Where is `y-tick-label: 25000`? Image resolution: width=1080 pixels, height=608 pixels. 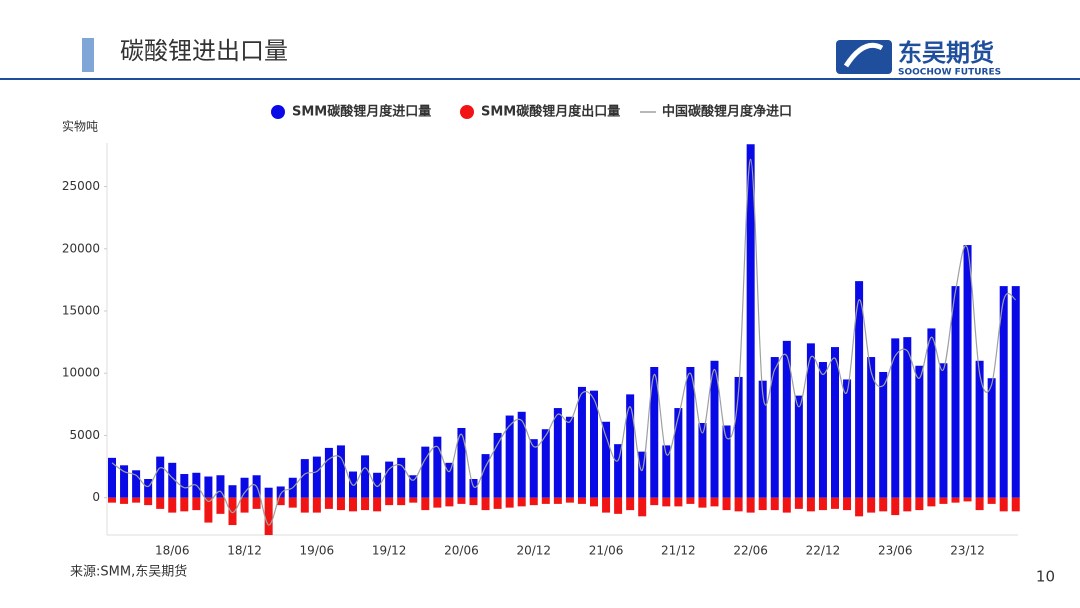 y-tick-label: 25000 is located at coordinates (81, 186).